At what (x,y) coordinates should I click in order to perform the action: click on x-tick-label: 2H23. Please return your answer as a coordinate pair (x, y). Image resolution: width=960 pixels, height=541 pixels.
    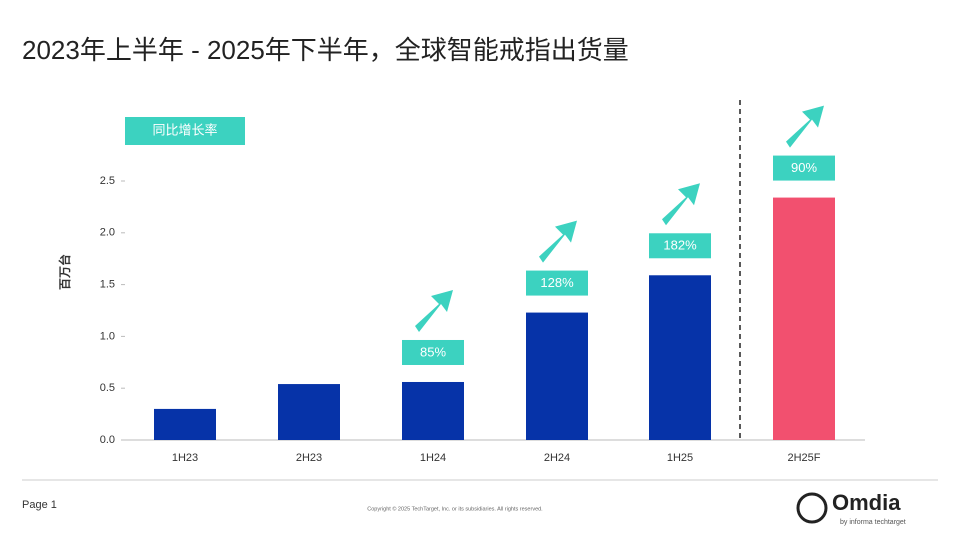
    Looking at the image, I should click on (309, 458).